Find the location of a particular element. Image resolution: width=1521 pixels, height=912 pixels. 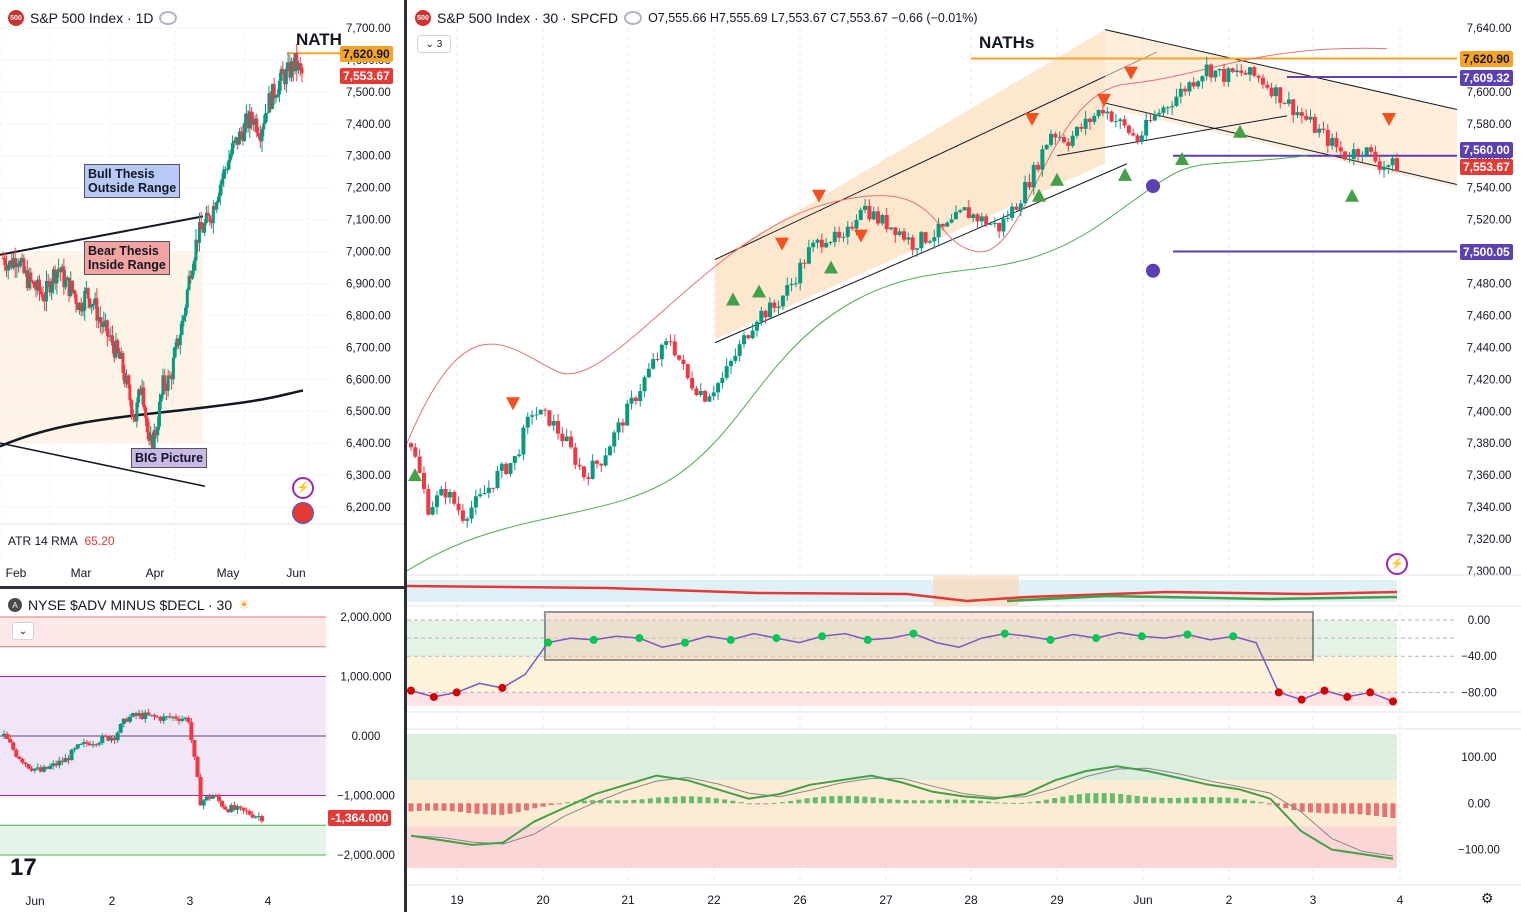

x-axis-label: Feb is located at coordinates (16, 573).